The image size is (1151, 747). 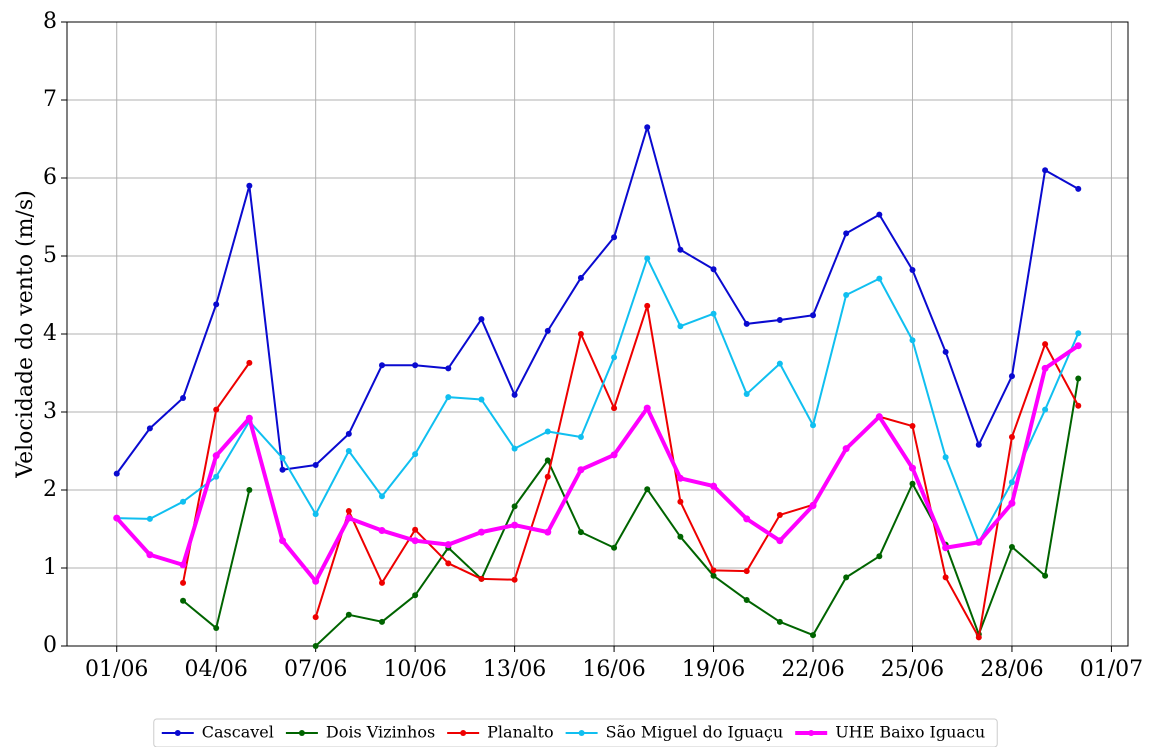 I want to click on legend-label: São Miguel do Iguaçu, so click(x=695, y=732).